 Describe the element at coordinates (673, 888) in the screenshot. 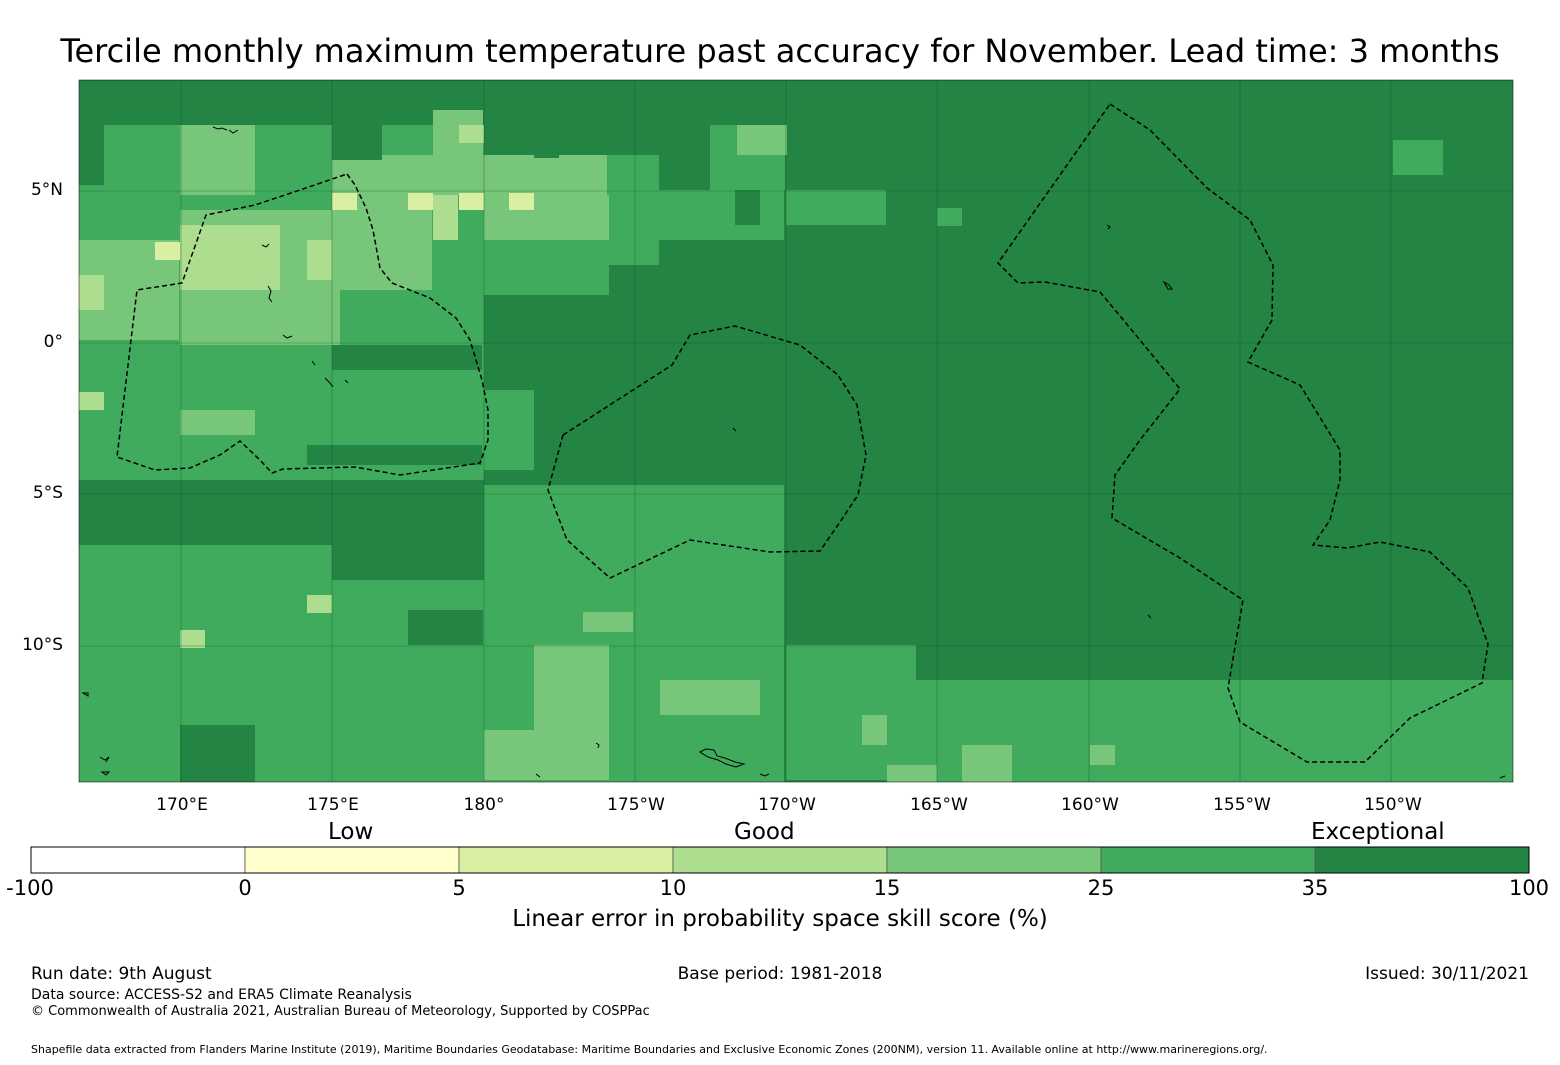

I see `colorbar-tick-label: 10` at that location.